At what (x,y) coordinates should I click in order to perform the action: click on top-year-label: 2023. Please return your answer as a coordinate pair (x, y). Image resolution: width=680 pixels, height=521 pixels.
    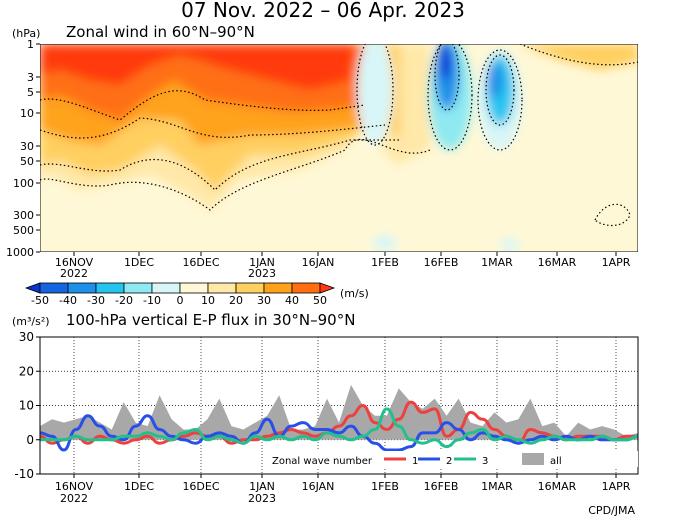
    Looking at the image, I should click on (262, 273).